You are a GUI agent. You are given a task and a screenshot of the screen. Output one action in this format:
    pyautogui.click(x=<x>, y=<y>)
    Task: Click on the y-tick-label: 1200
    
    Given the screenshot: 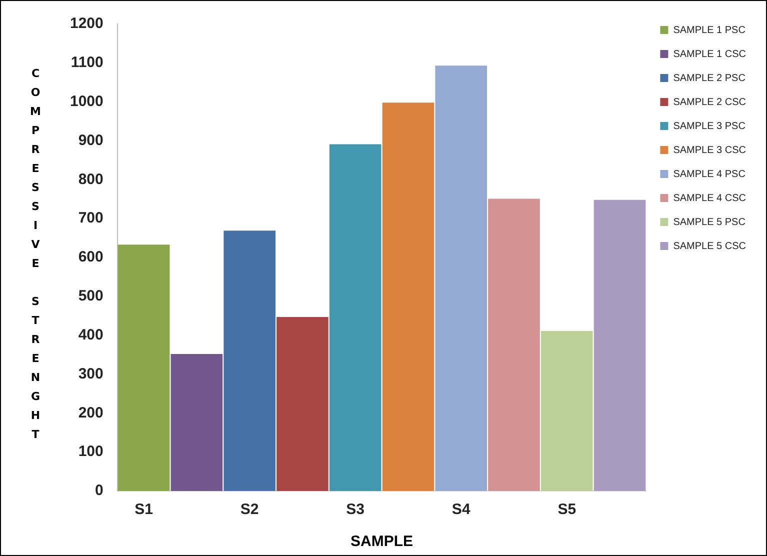 What is the action you would take?
    pyautogui.click(x=87, y=23)
    